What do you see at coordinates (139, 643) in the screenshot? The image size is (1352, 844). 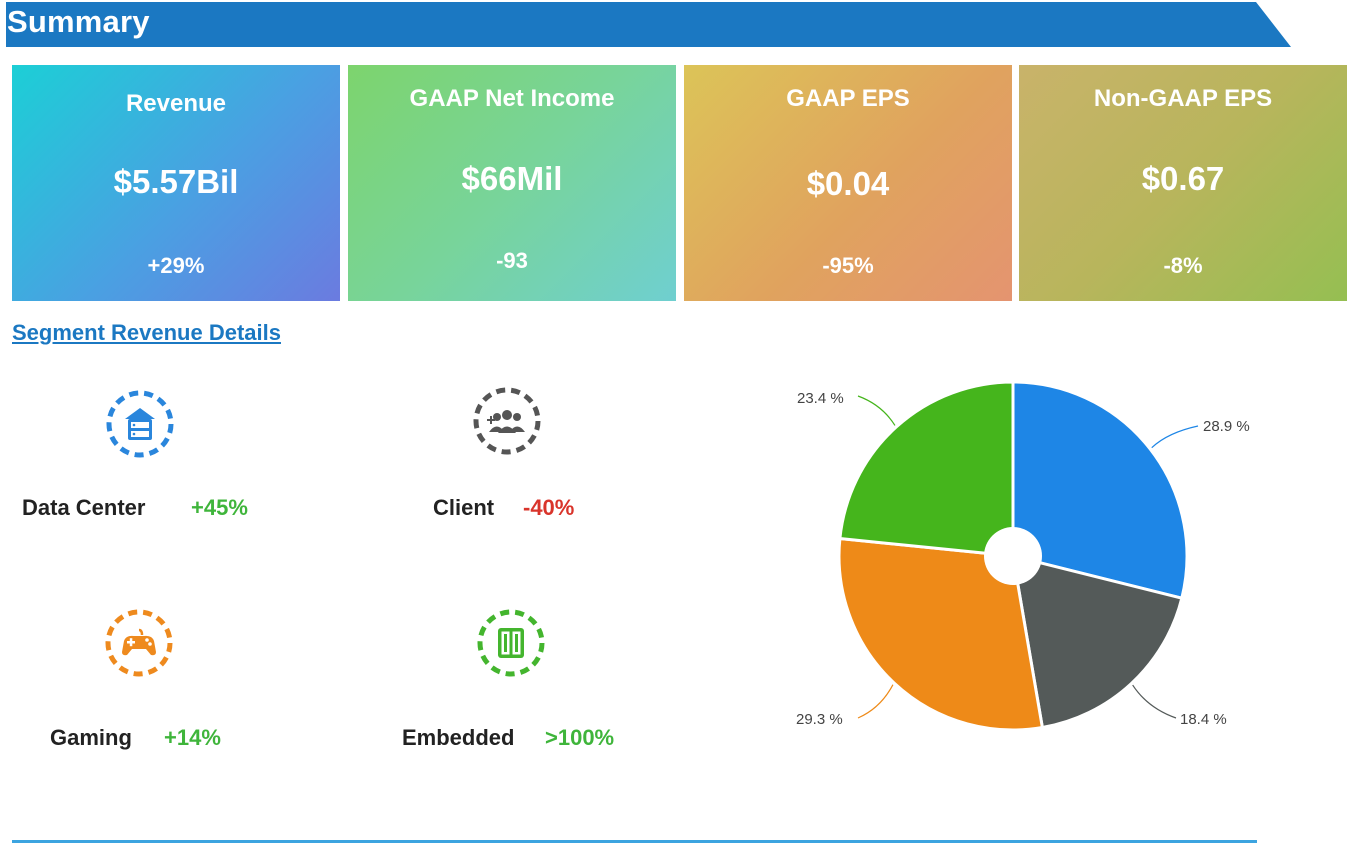 I see `gamepad-icon` at bounding box center [139, 643].